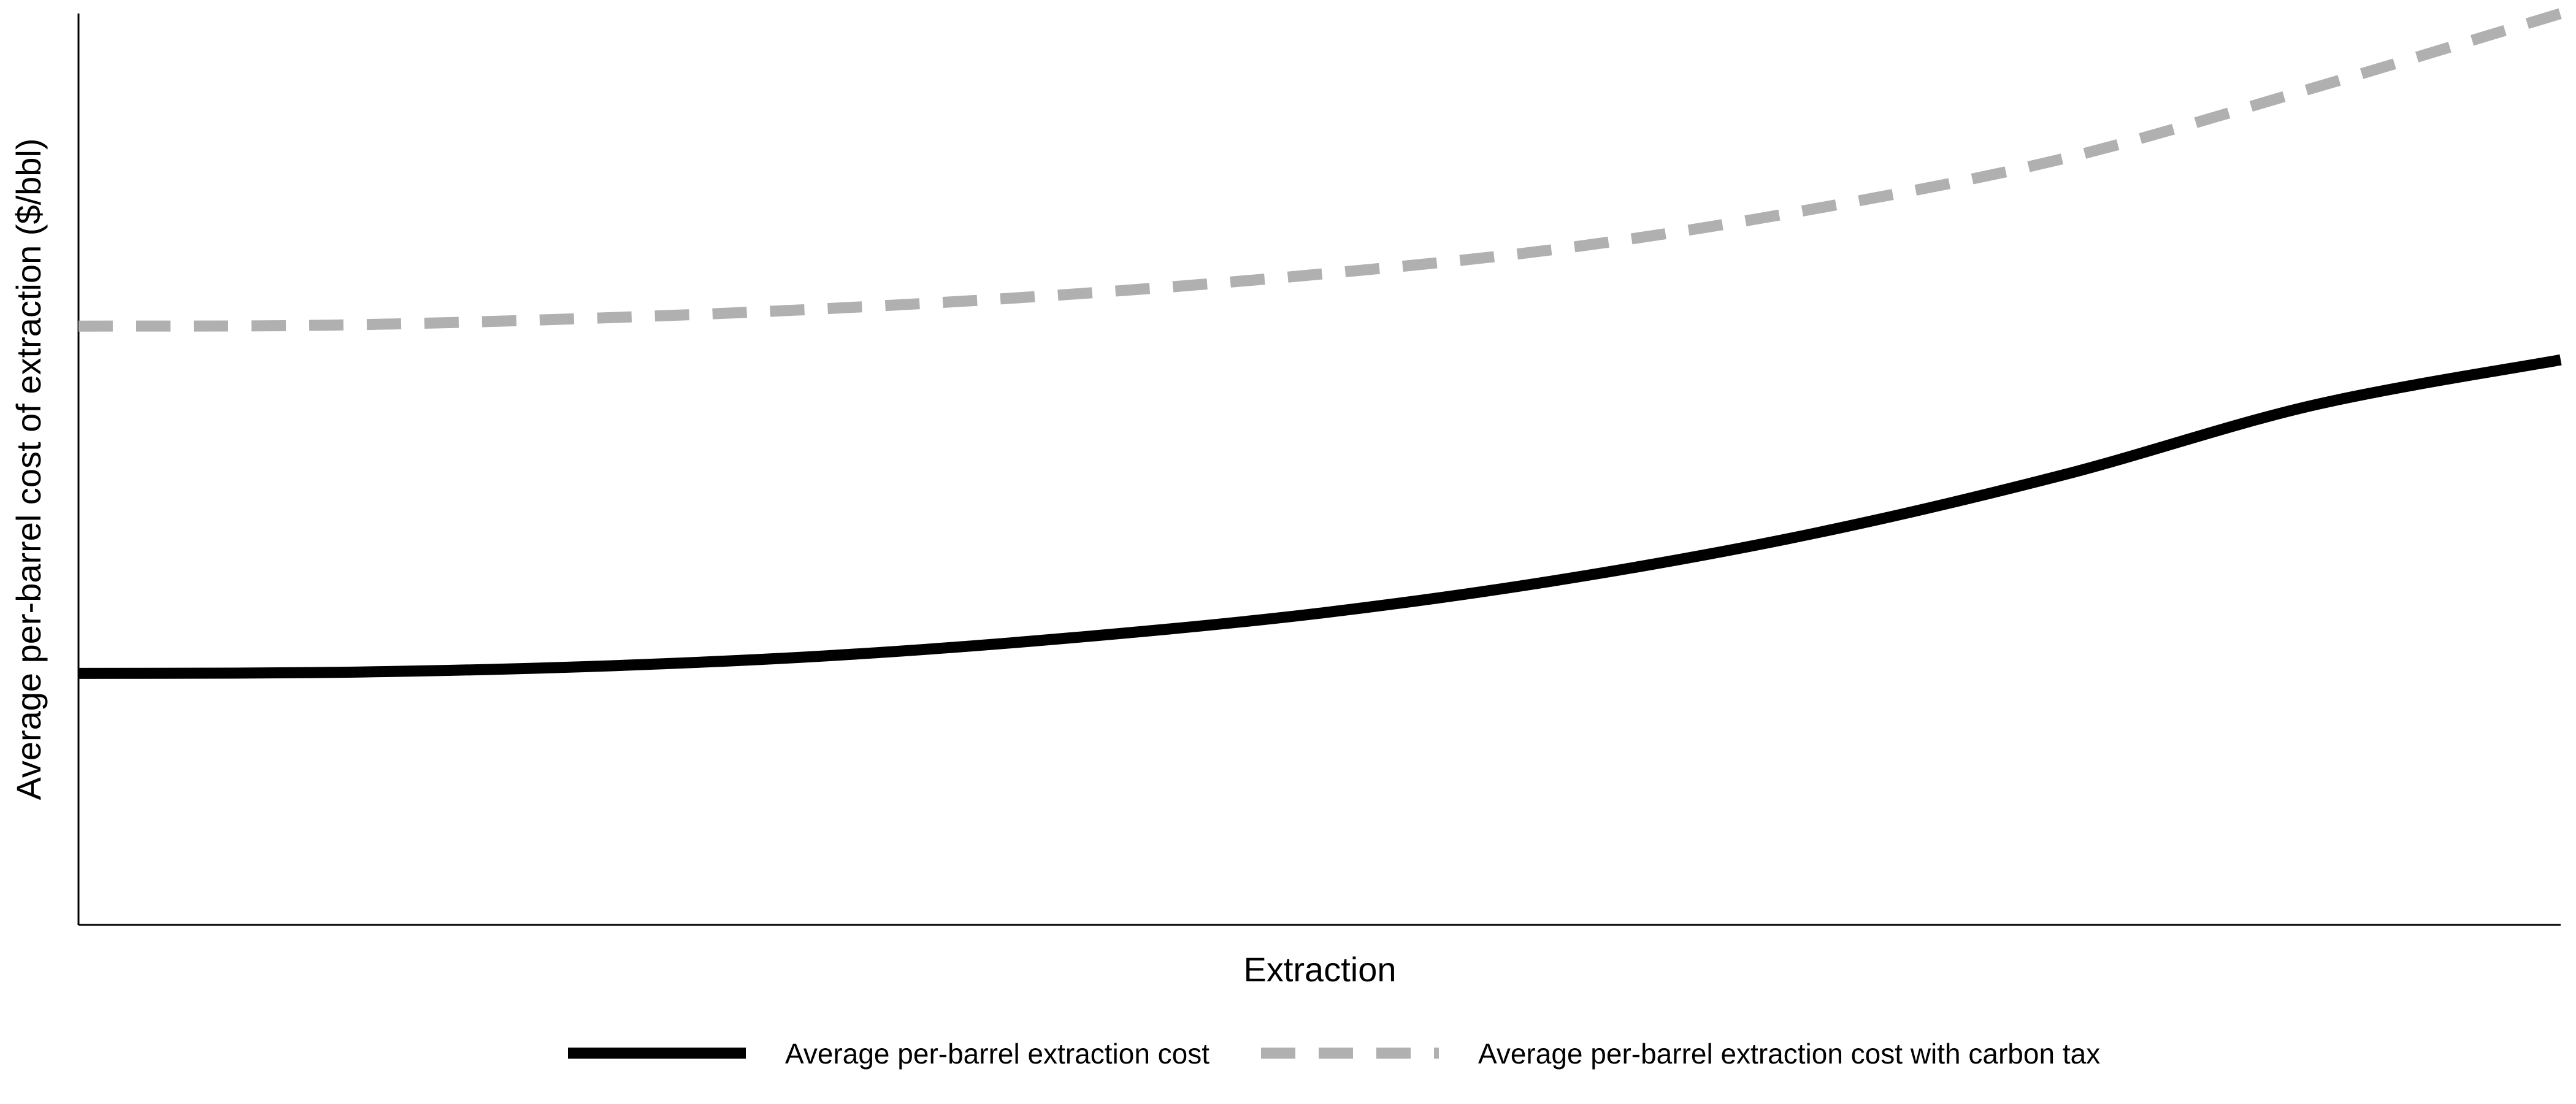 This screenshot has height=1104, width=2576. I want to click on legend-item-0: Average per-barrel extraction cost, so click(888, 1054).